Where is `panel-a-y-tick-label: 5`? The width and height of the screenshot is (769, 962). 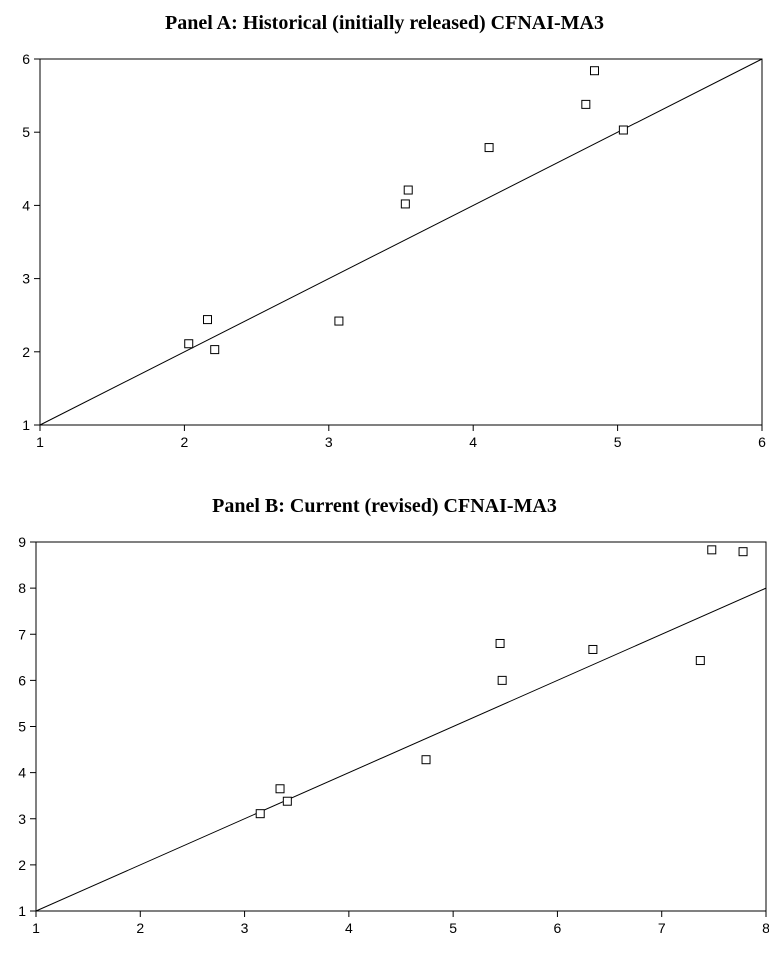 panel-a-y-tick-label: 5 is located at coordinates (26, 132).